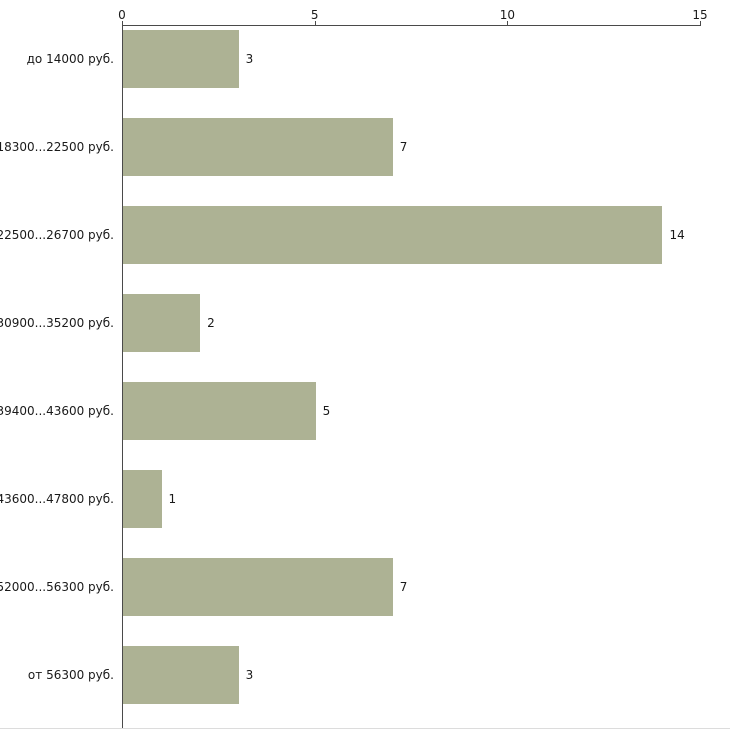  I want to click on category-label: от 56300 руб., so click(70, 675).